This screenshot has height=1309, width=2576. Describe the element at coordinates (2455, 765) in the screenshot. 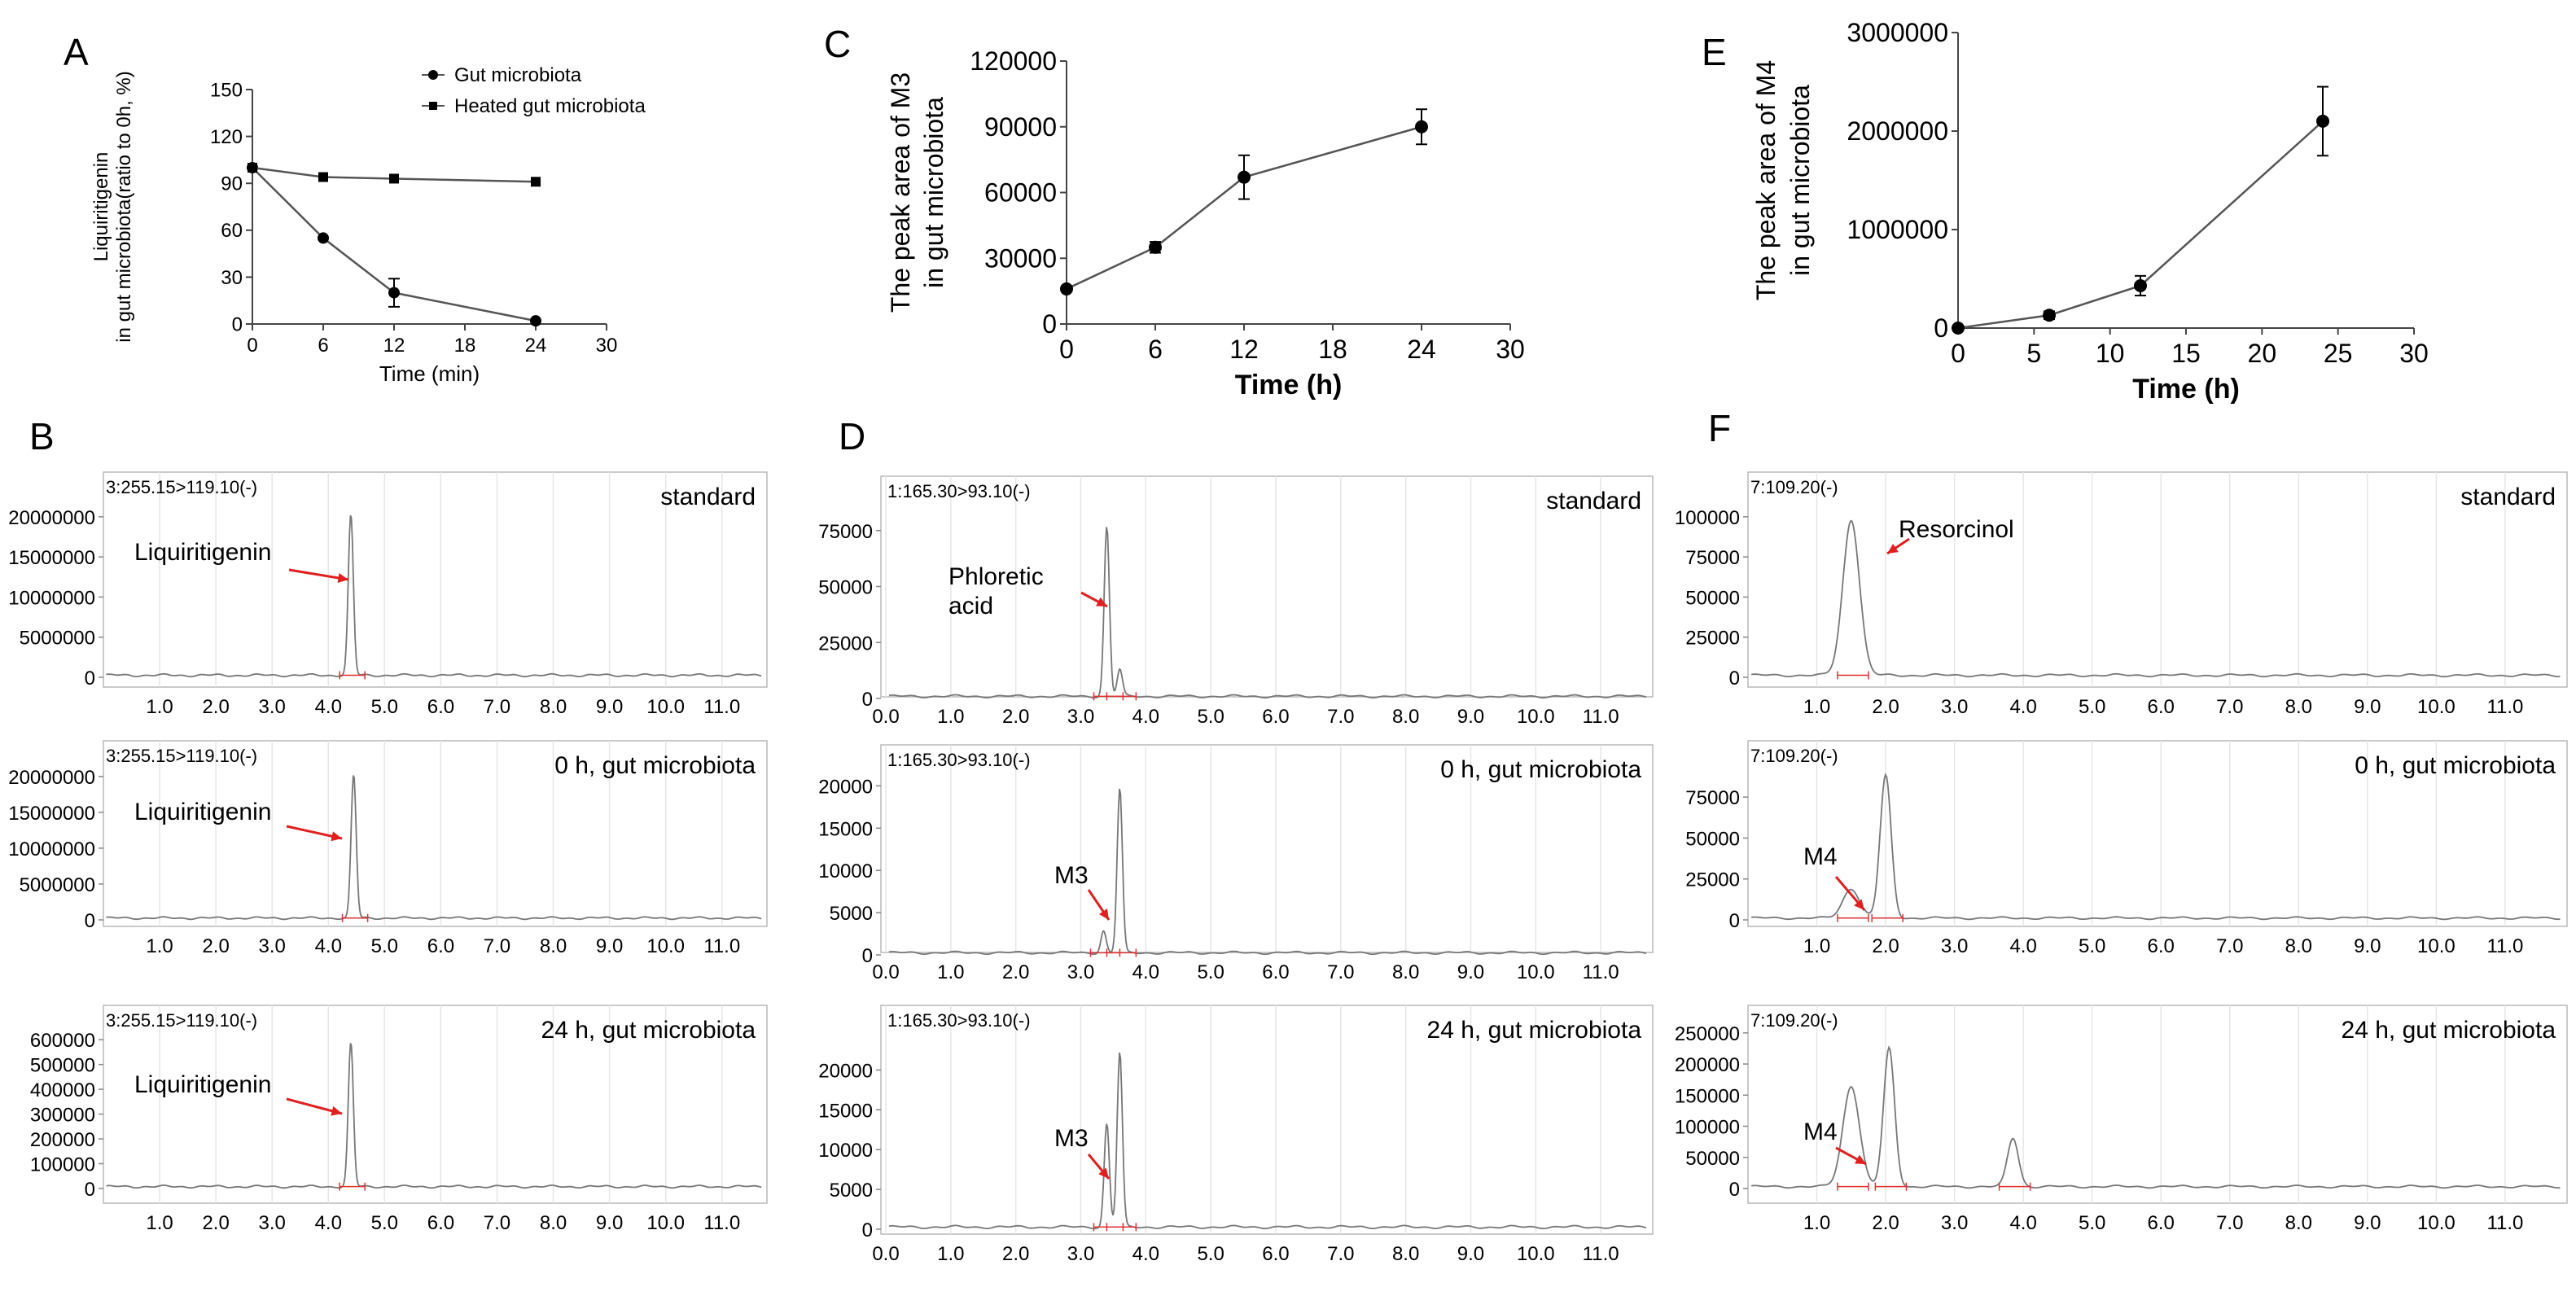

I see `condition-label: 0 h, gut microbiota` at that location.